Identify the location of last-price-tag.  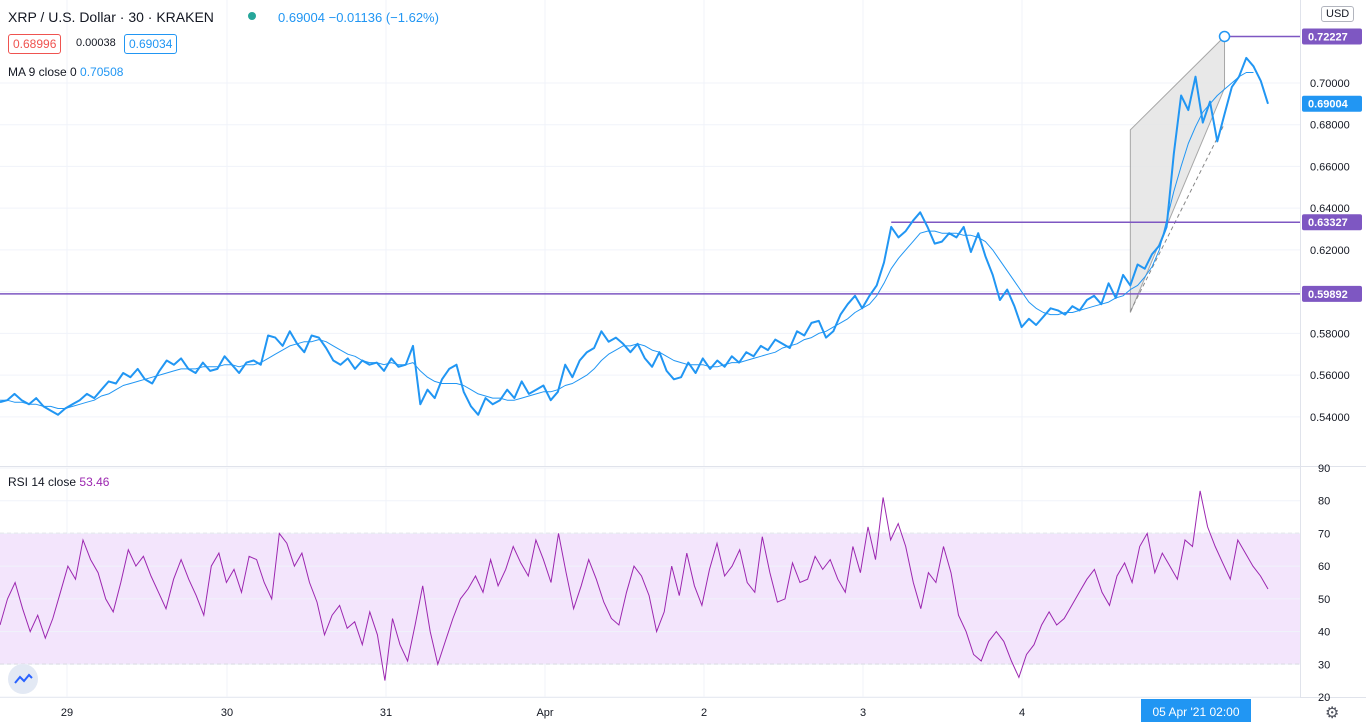
(1332, 103).